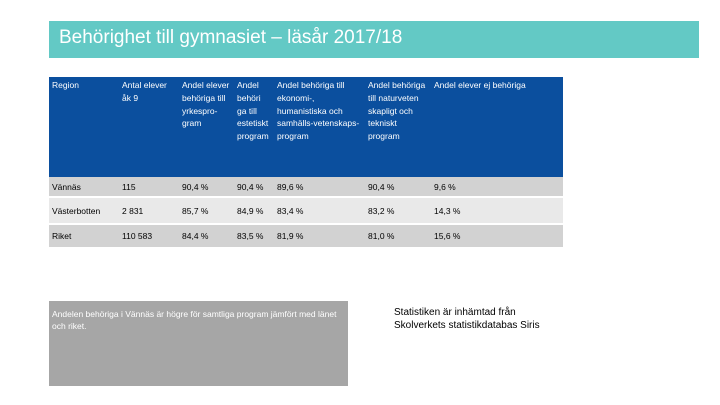 The width and height of the screenshot is (720, 405). What do you see at coordinates (149, 127) in the screenshot?
I see `header-student-count: Antal elever åk 9` at bounding box center [149, 127].